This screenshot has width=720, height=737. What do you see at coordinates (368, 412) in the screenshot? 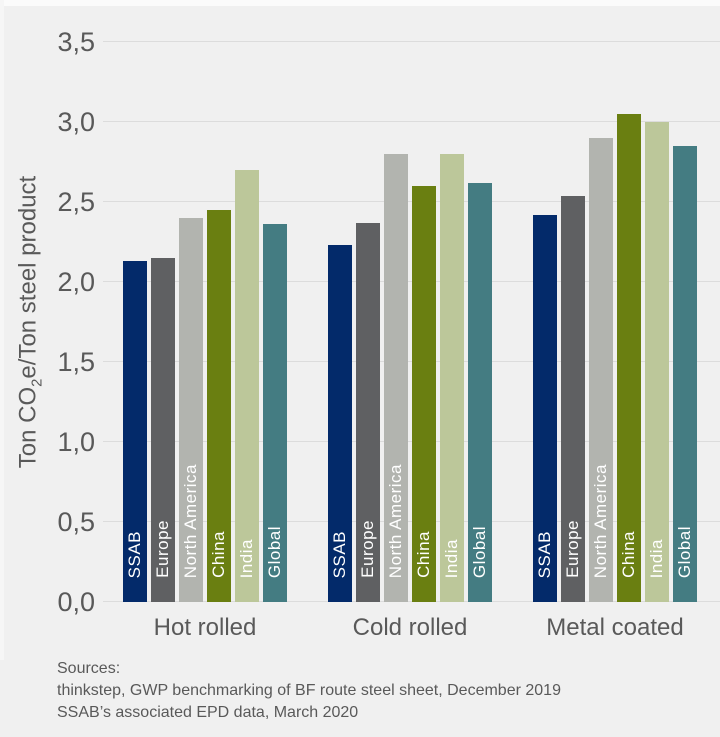
I see `bar-cold-rolled-europe: Europe` at bounding box center [368, 412].